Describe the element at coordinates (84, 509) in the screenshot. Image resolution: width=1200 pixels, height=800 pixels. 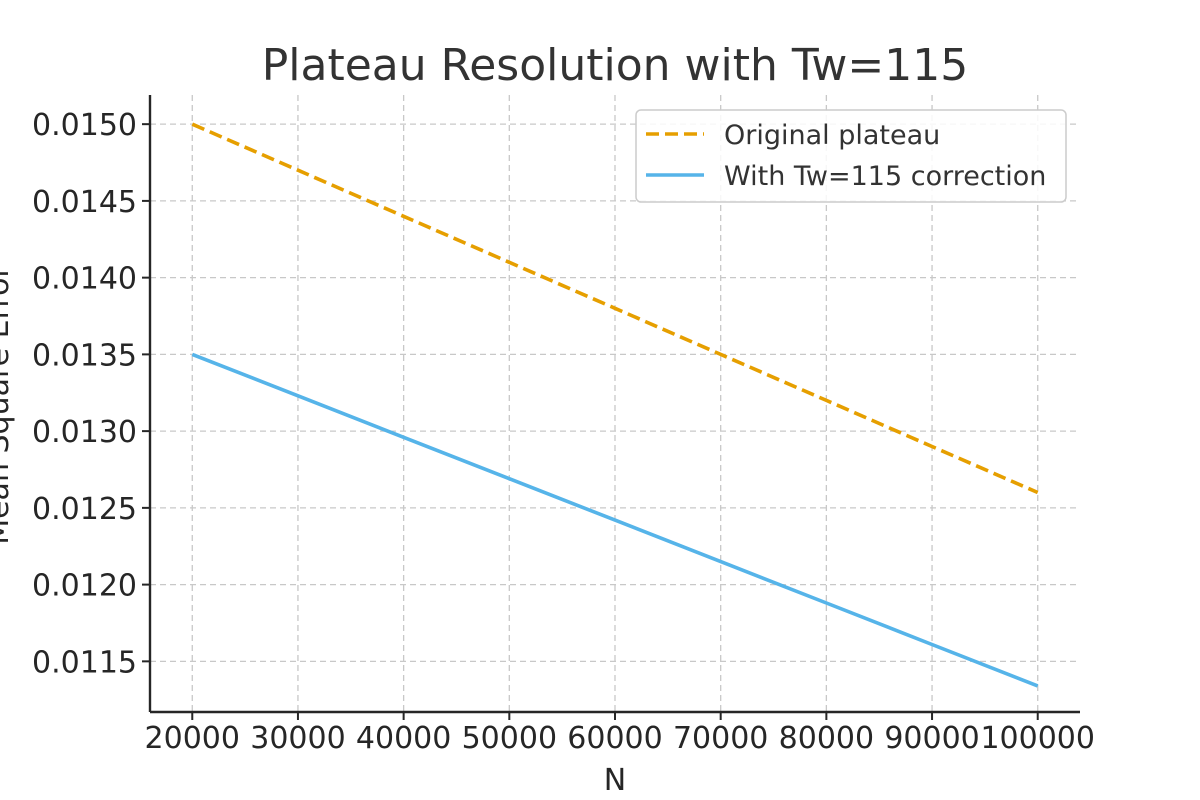
I see `y-tick-label: 0.0125` at that location.